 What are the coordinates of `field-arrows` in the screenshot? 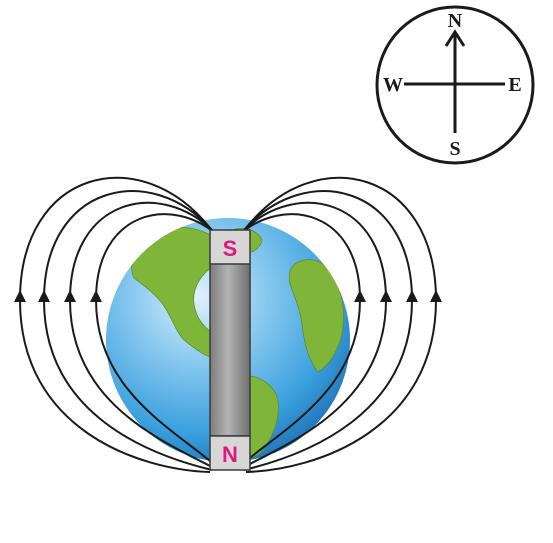 It's located at (228, 296).